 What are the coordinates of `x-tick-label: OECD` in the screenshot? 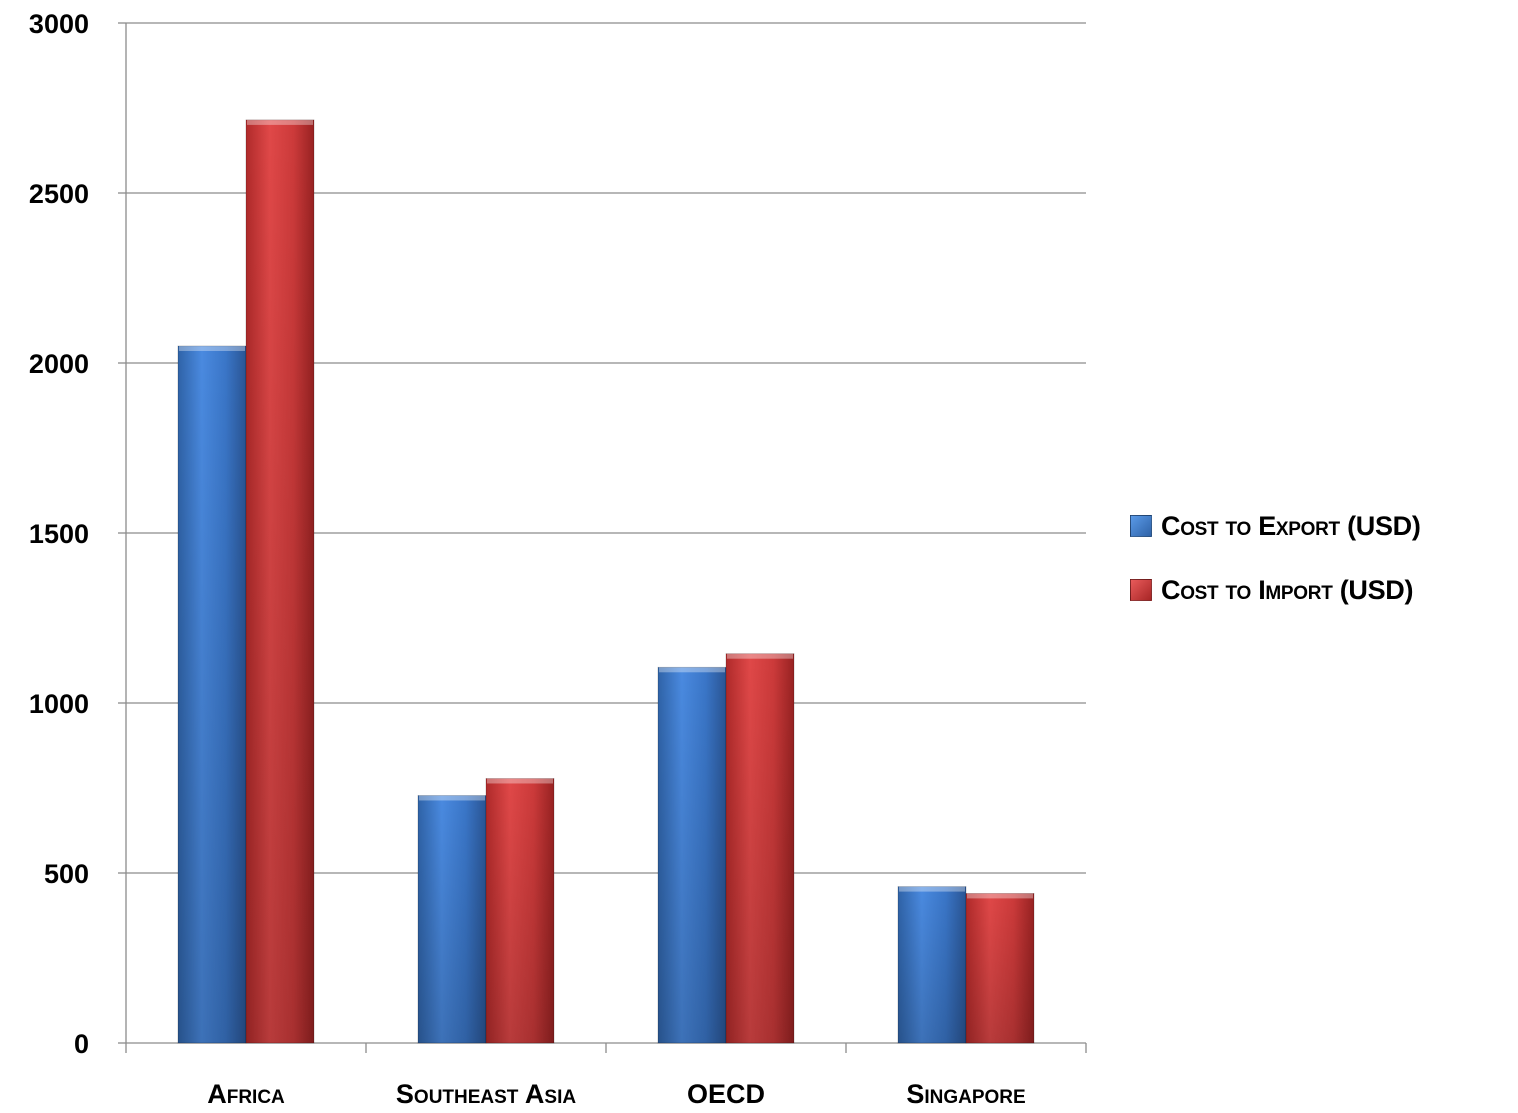 It's located at (726, 1093).